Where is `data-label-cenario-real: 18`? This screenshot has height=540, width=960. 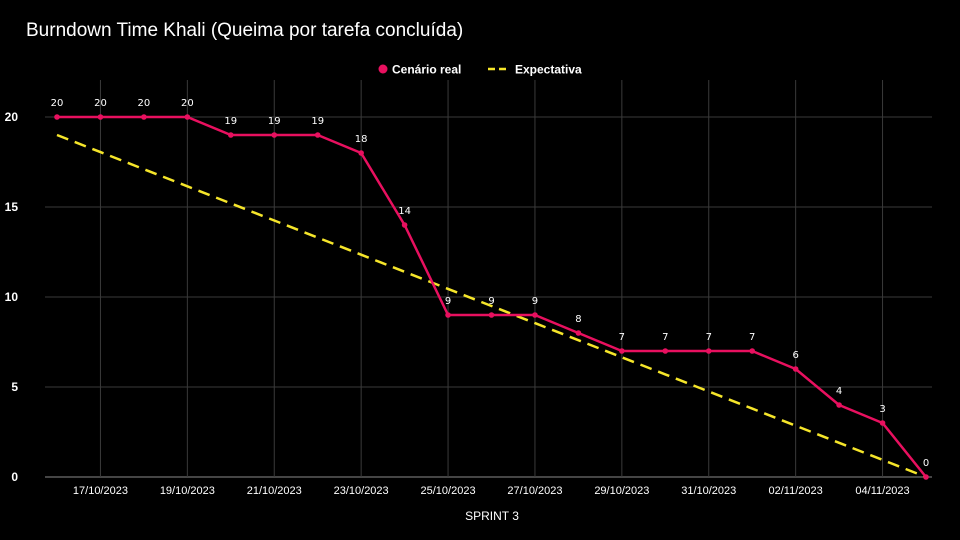 data-label-cenario-real: 18 is located at coordinates (361, 139).